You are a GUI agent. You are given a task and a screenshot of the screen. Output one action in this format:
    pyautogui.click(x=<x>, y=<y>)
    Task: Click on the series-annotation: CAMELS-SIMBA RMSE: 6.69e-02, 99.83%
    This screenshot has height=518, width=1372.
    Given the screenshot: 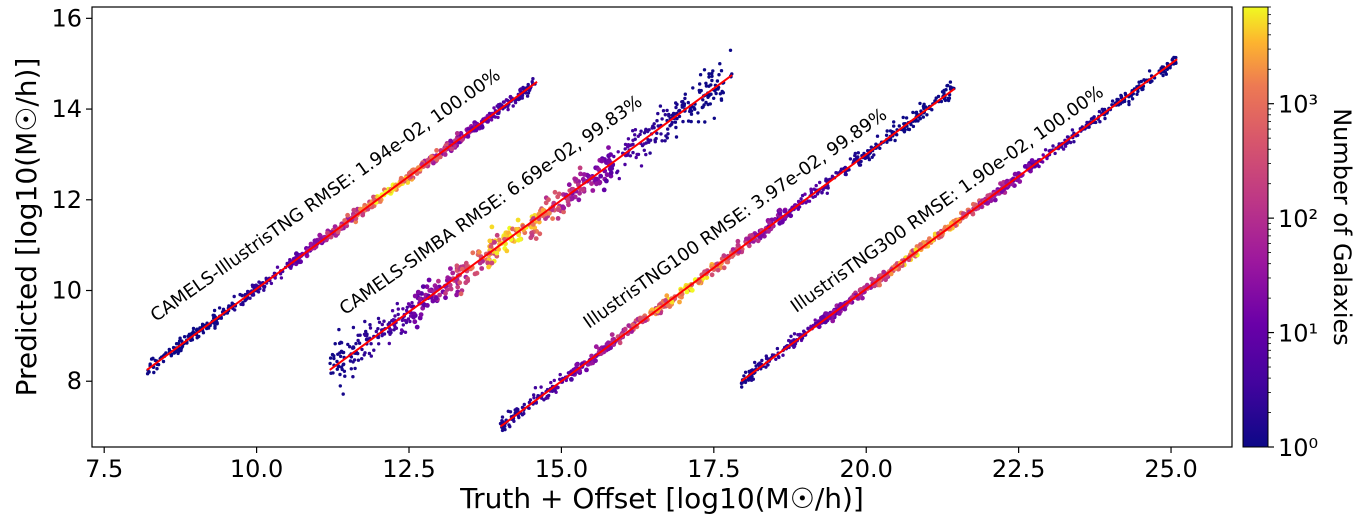 What is the action you would take?
    pyautogui.click(x=491, y=205)
    